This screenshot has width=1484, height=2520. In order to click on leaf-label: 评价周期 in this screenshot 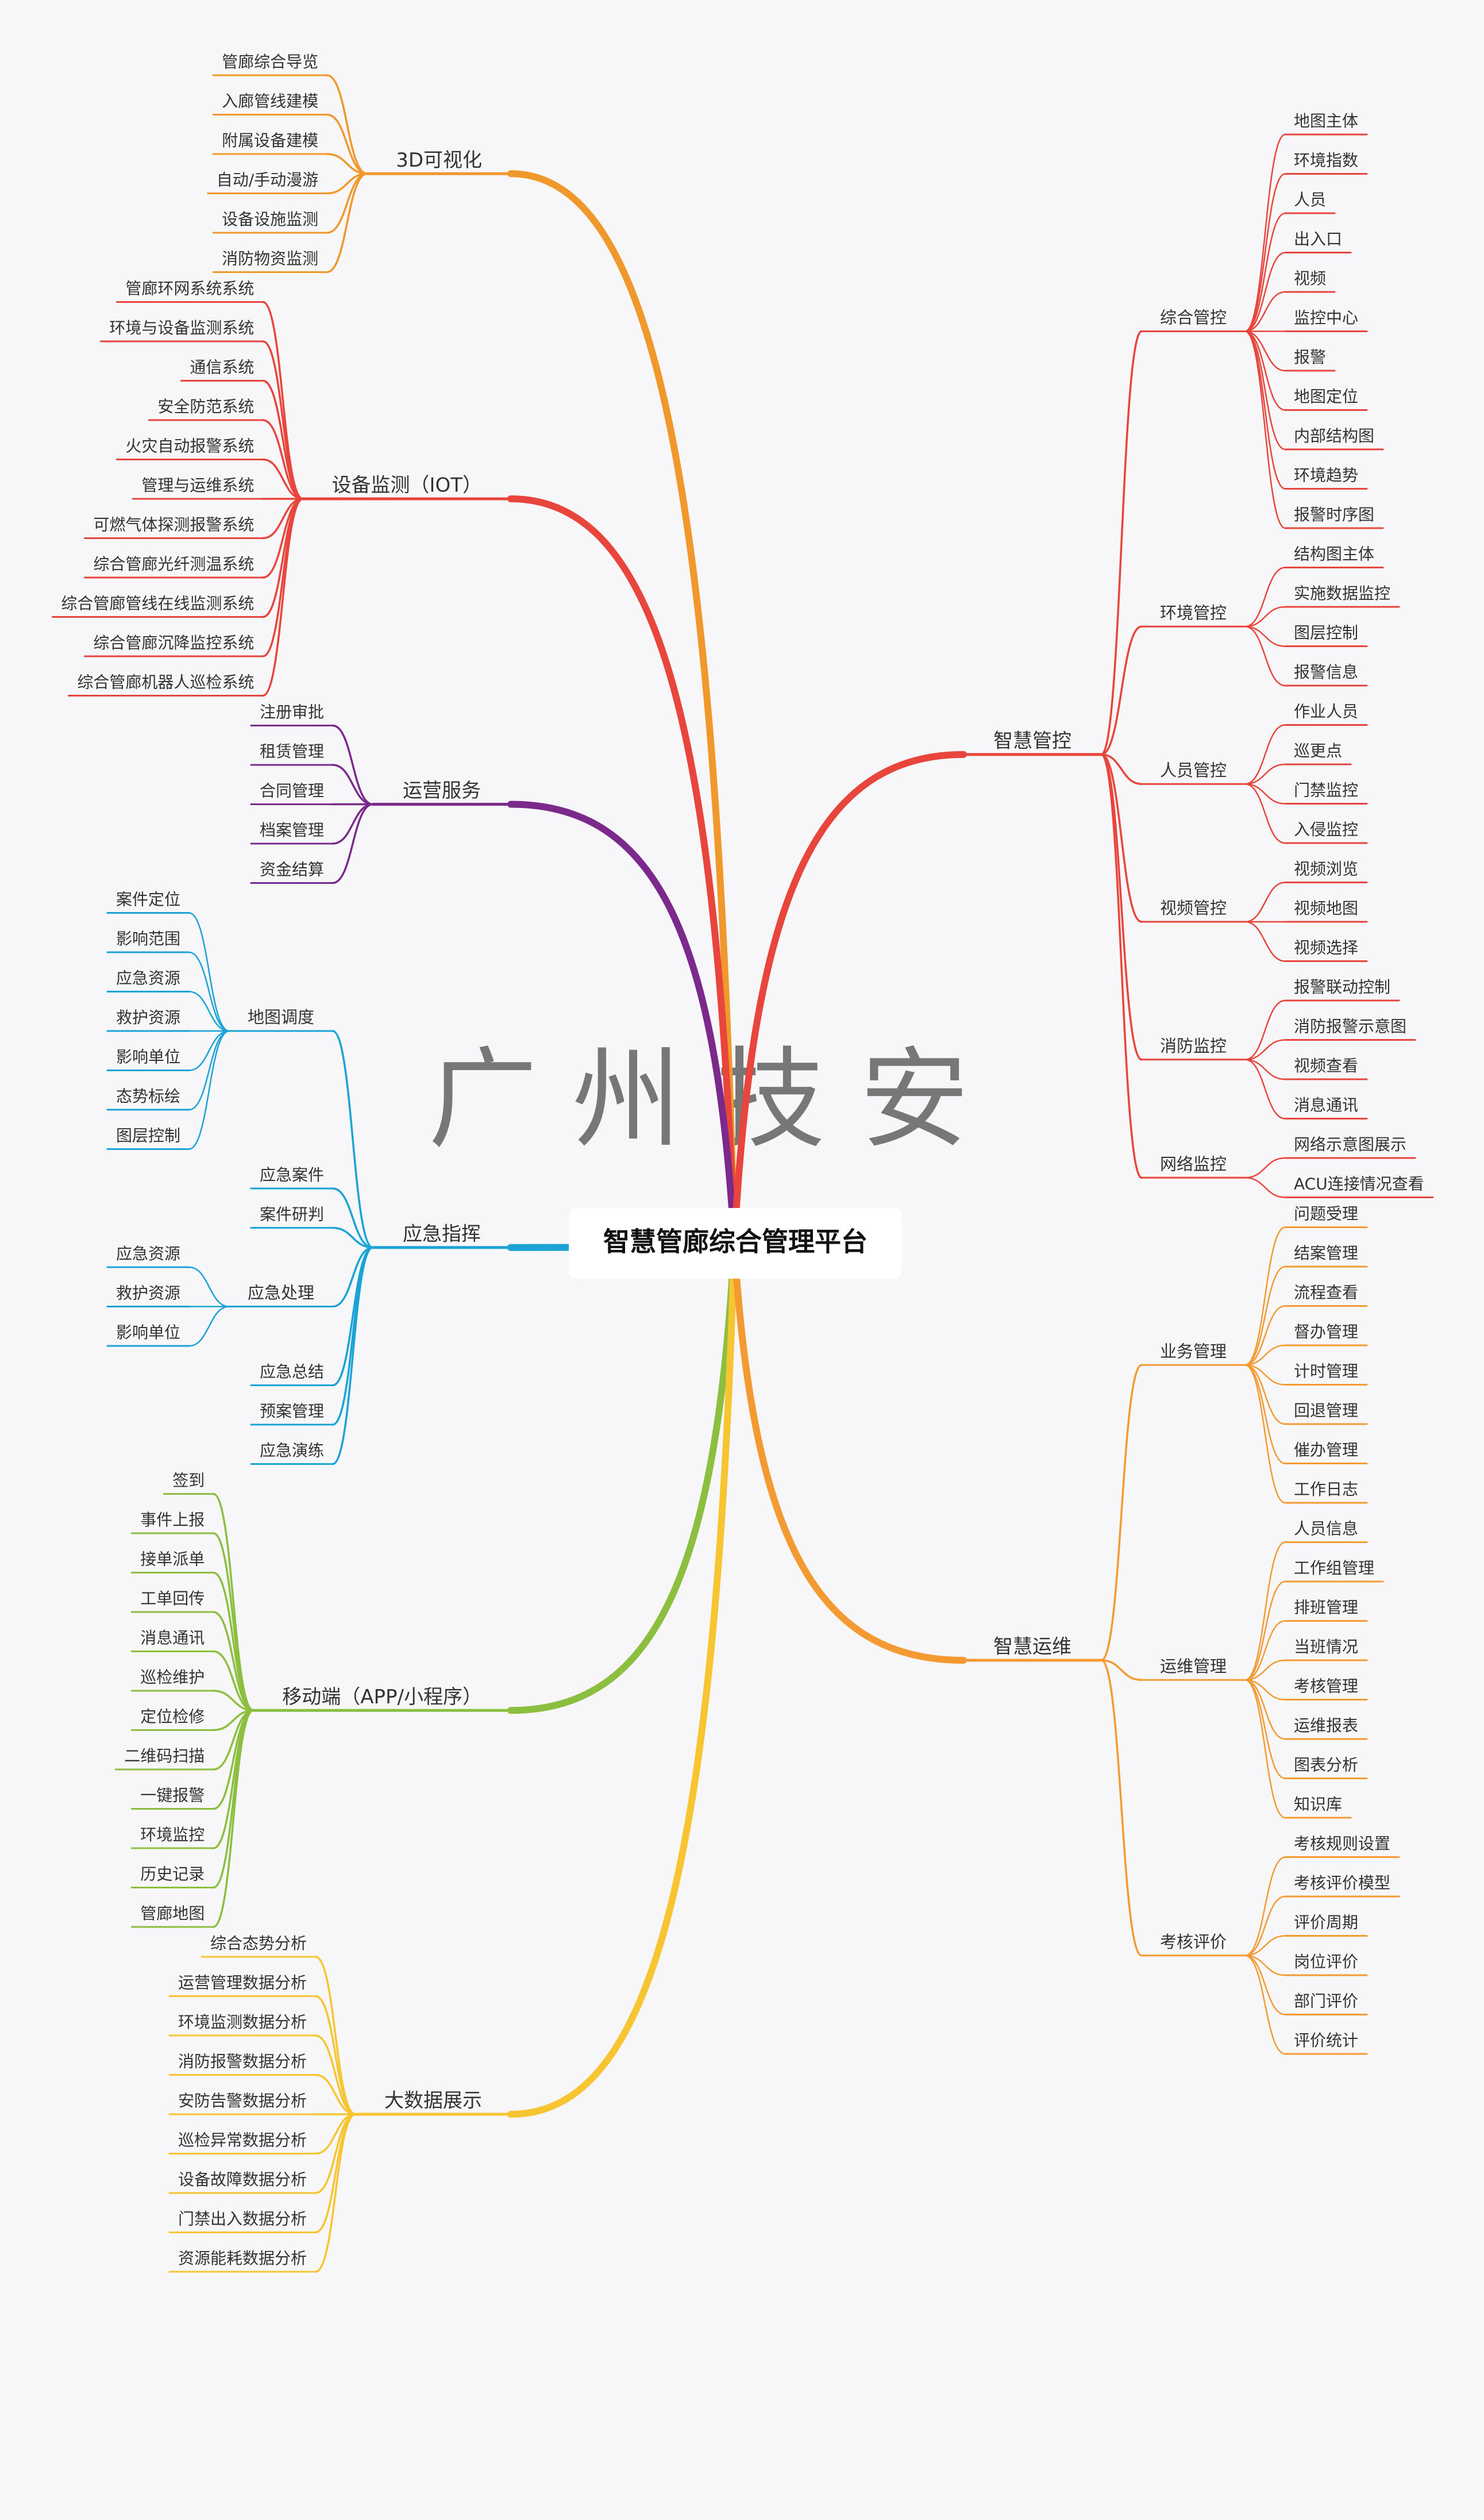, I will do `click(1326, 1923)`.